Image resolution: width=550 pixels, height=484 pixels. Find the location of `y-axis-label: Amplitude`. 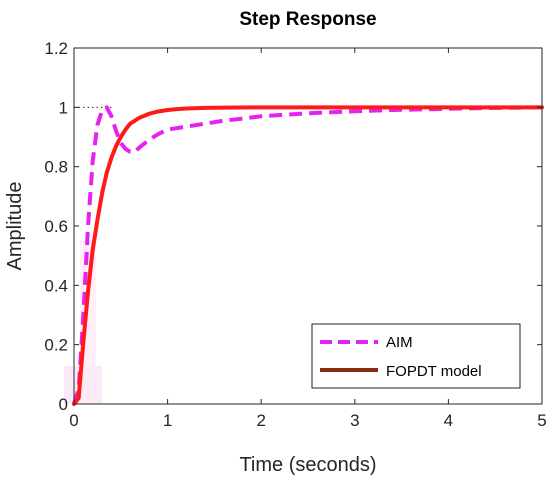

y-axis-label: Amplitude is located at coordinates (15, 226).